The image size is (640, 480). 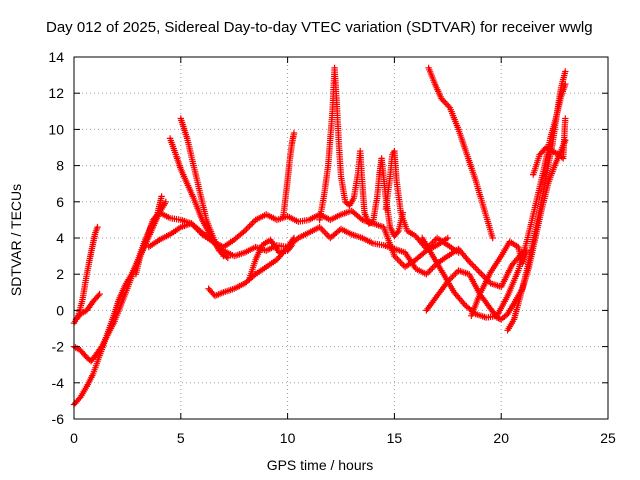 I want to click on y-tick-label: 2, so click(x=60, y=274).